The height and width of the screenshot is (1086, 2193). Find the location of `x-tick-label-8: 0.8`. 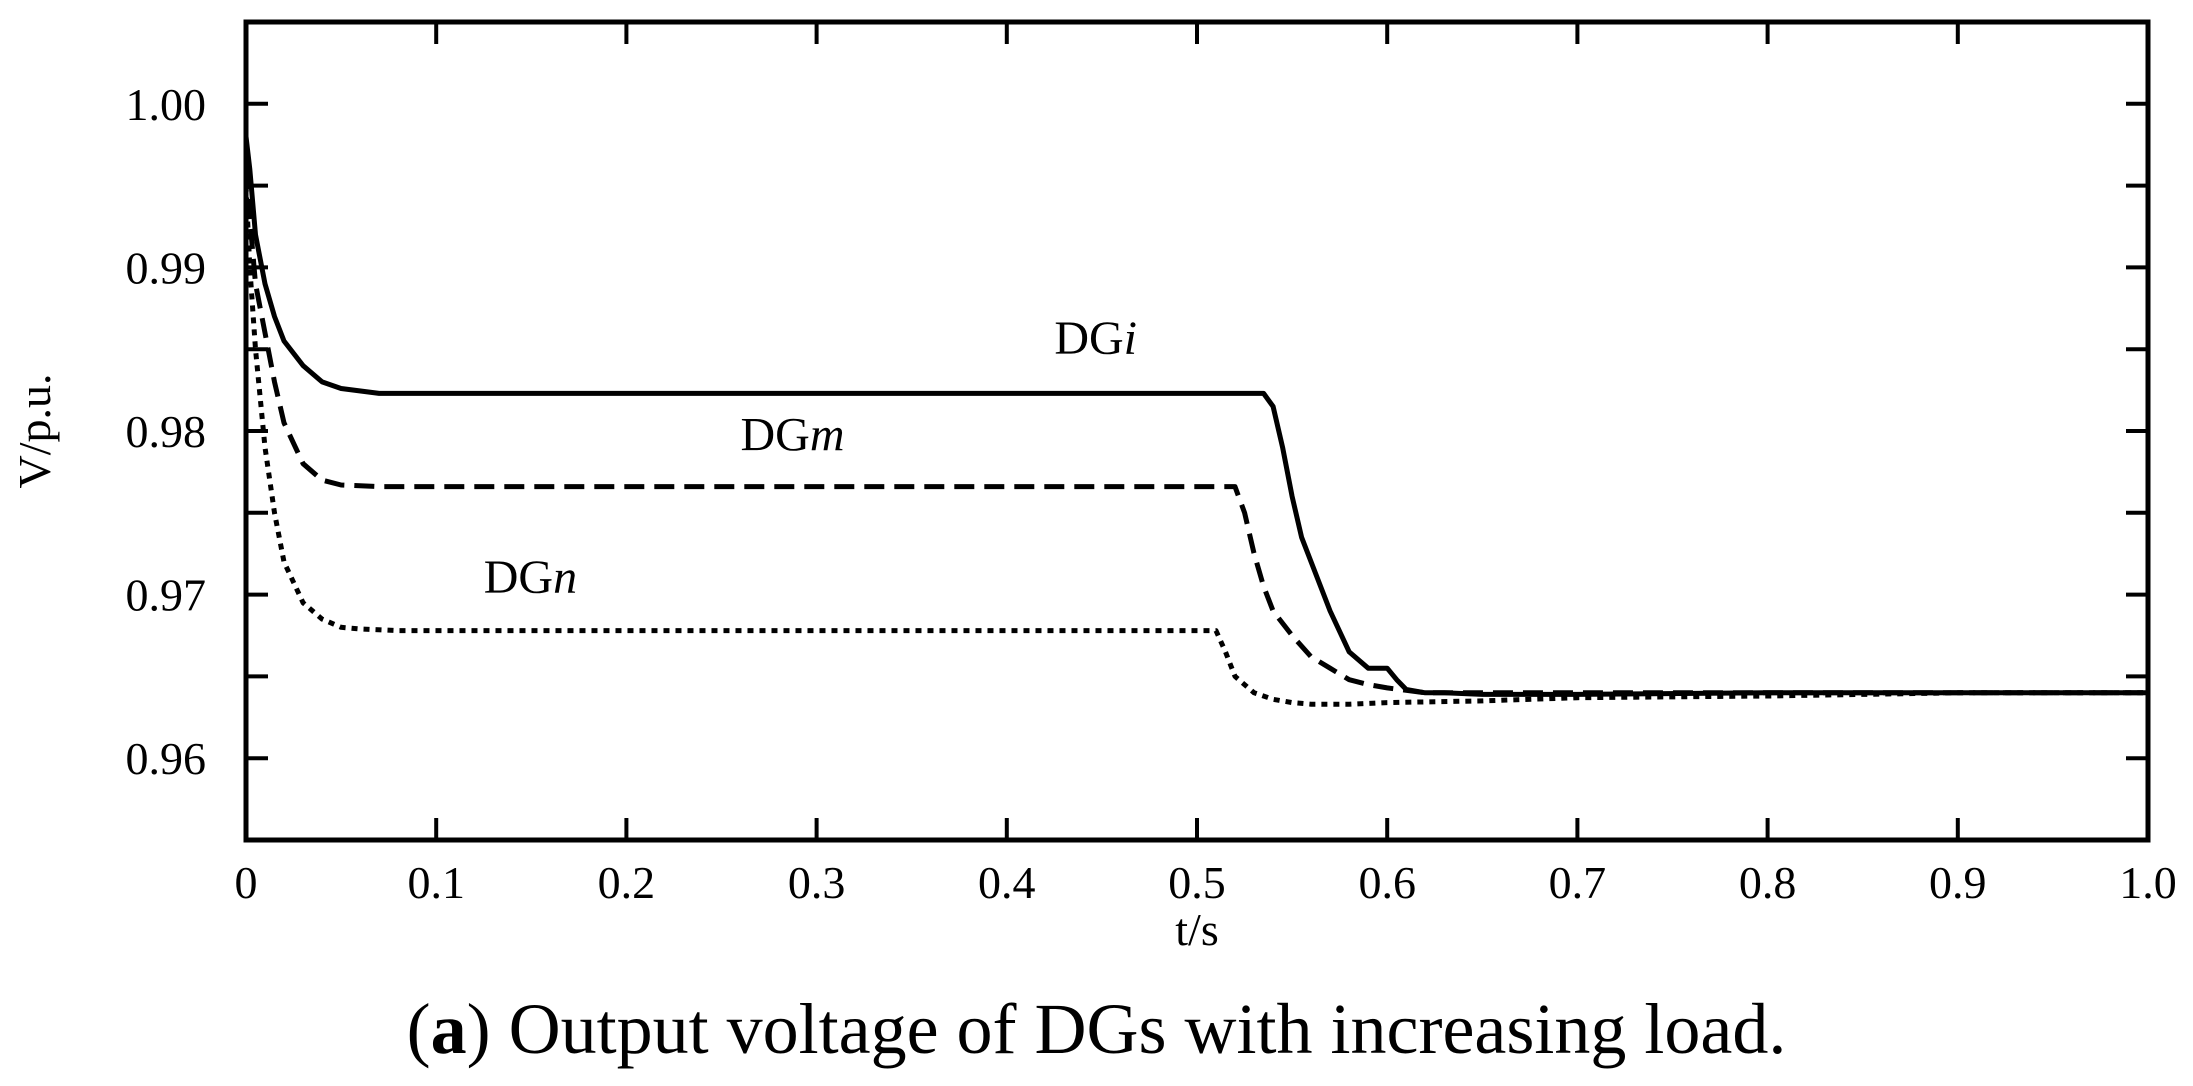

x-tick-label-8: 0.8 is located at coordinates (1768, 882).